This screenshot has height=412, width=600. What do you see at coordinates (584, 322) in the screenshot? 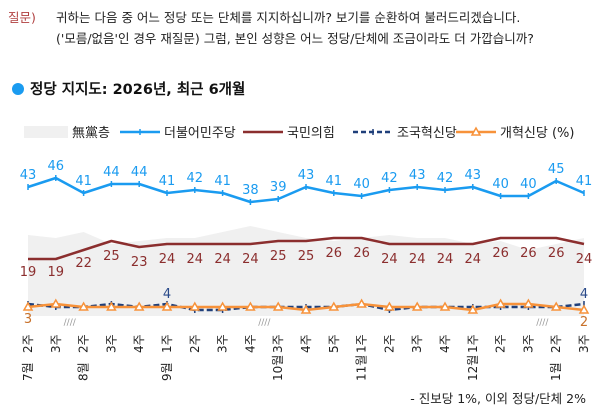
I see `data-label: 2` at bounding box center [584, 322].